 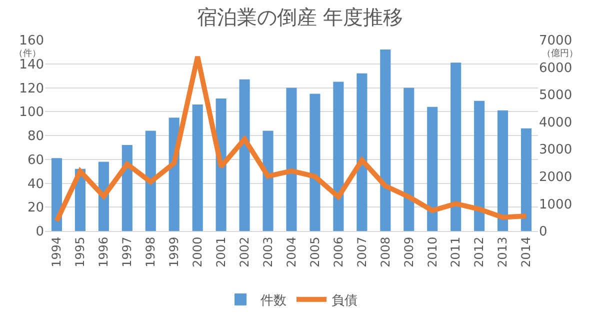 I want to click on x-tick-label: 2003, so click(x=267, y=252).